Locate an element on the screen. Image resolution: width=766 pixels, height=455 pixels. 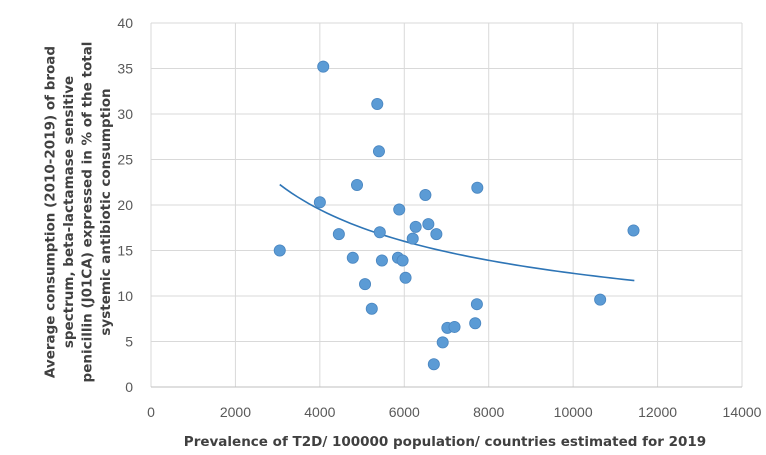
x-tick-label: 0 is located at coordinates (151, 412).